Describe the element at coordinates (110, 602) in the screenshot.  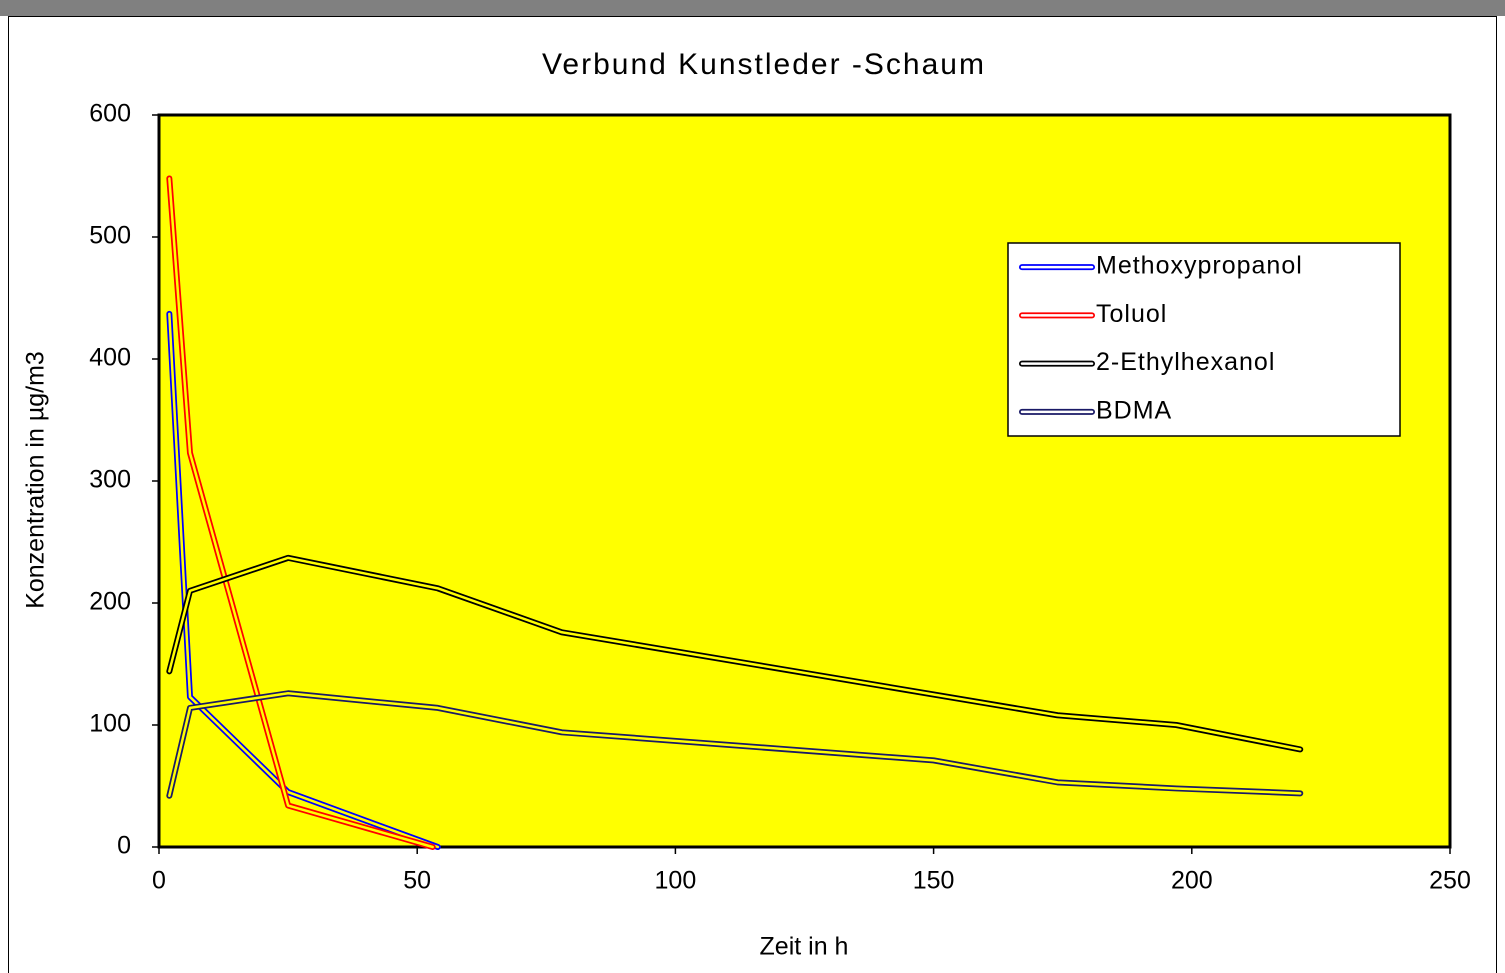
I see `y-tick-label: 200` at that location.